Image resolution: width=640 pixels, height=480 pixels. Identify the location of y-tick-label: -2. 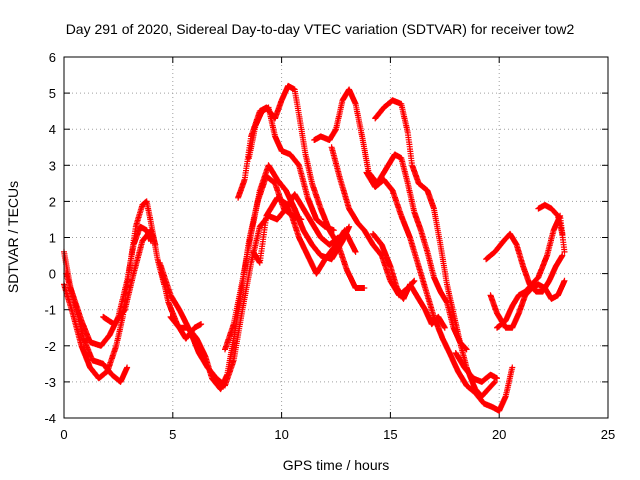
(50, 346).